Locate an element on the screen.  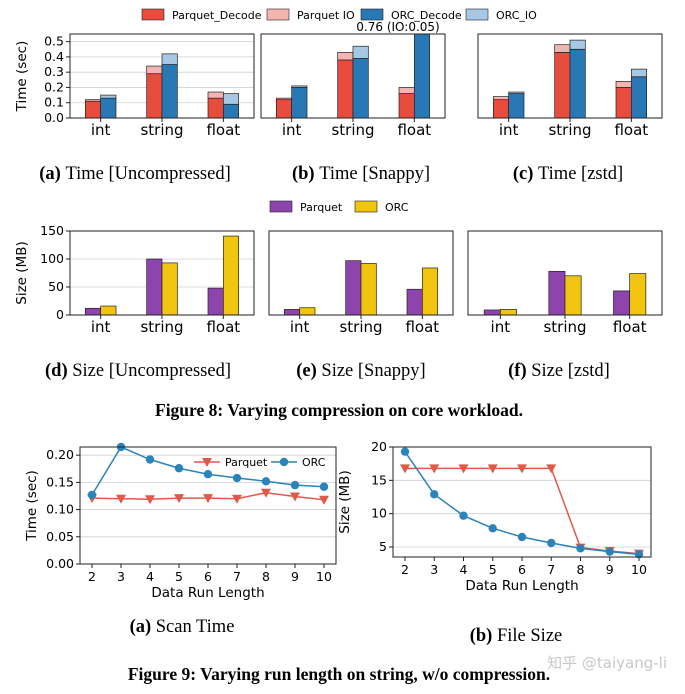
legend-label-orc-decode: ORC_Decode is located at coordinates (426, 15).